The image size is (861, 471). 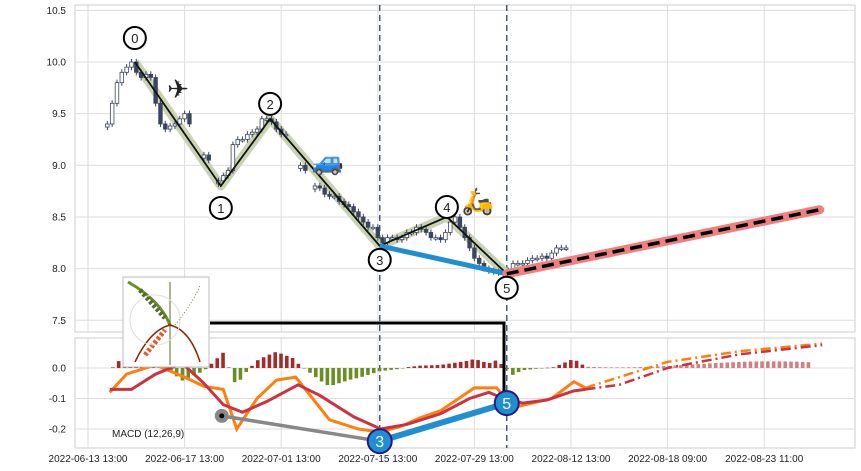 I want to click on x-tick-label: 2022-06-17 13:00, so click(x=184, y=459).